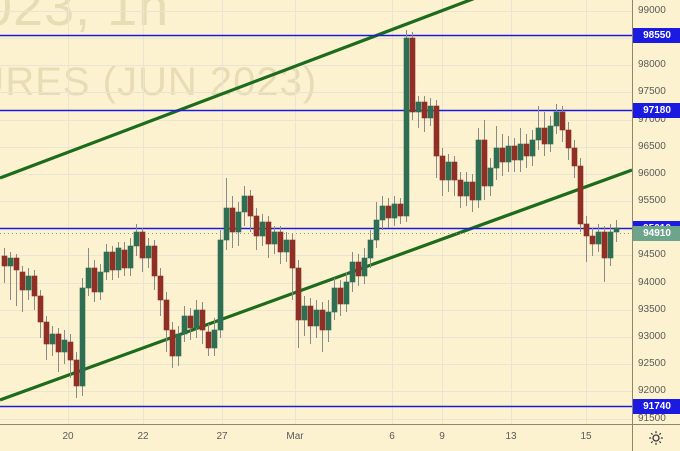  What do you see at coordinates (656, 233) in the screenshot?
I see `current-price-badge: 94910` at bounding box center [656, 233].